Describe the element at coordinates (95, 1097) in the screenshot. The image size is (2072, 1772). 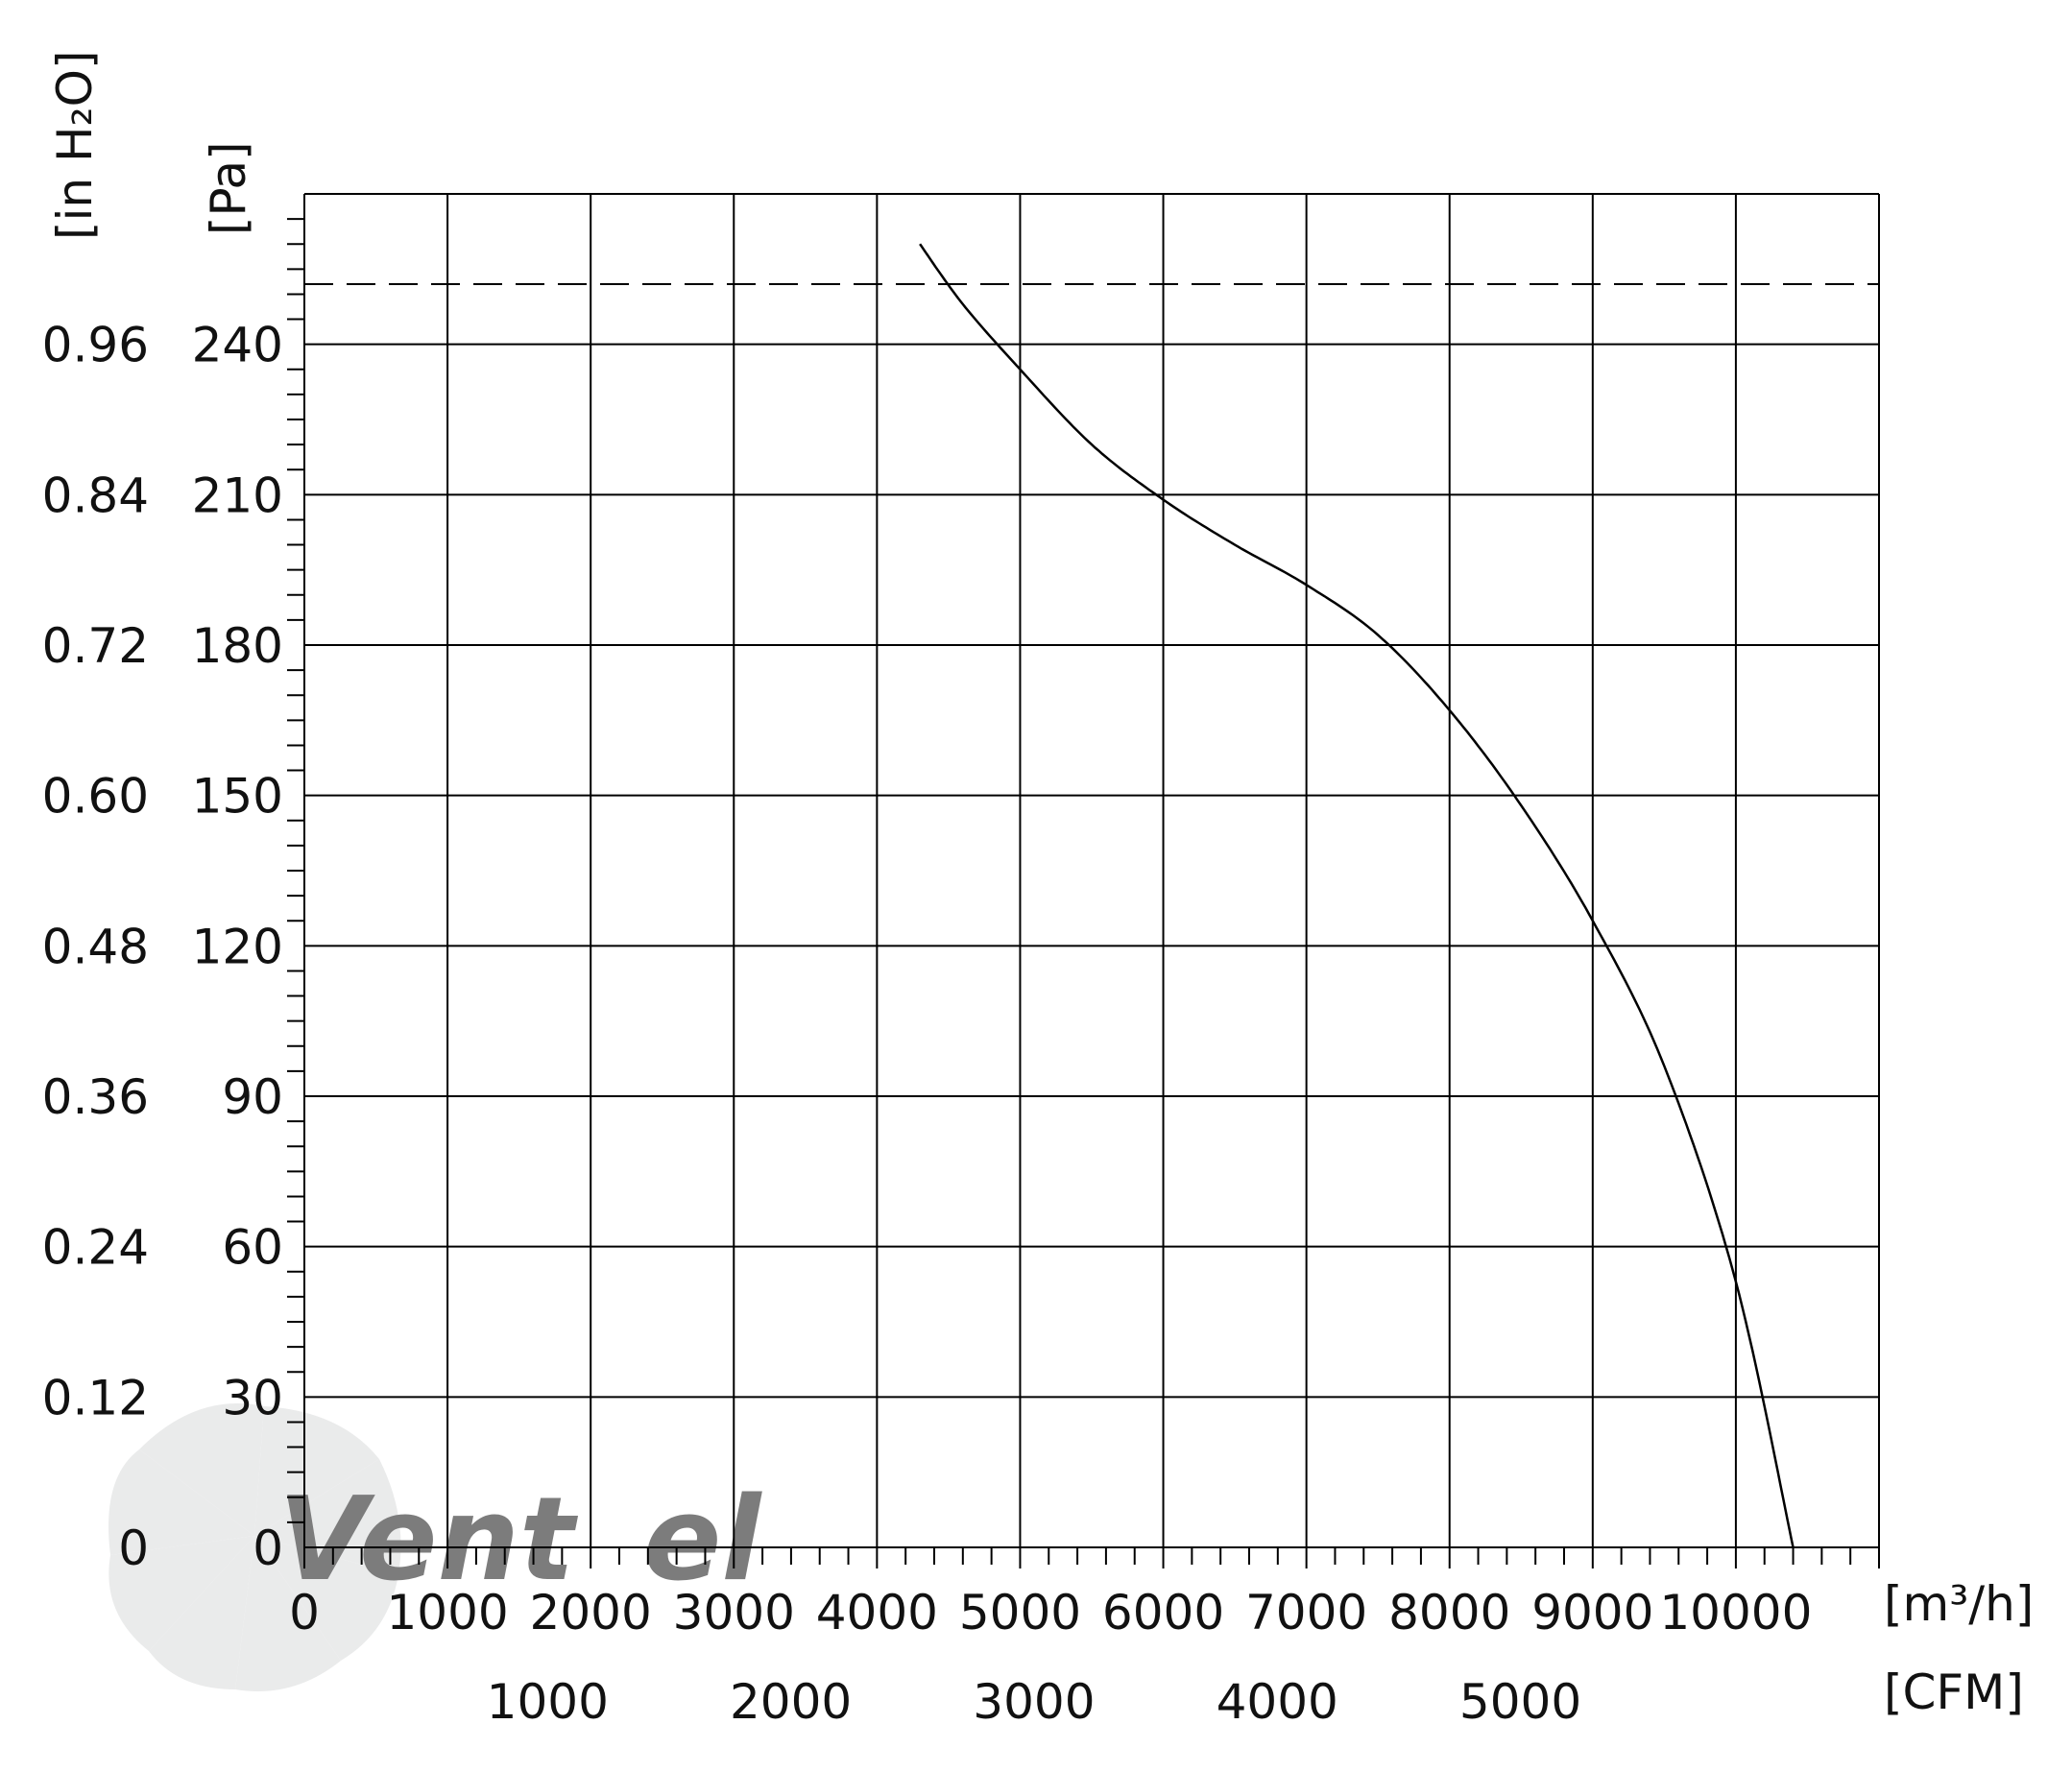
I see `y-tick-label-inh2o: 0.36` at that location.